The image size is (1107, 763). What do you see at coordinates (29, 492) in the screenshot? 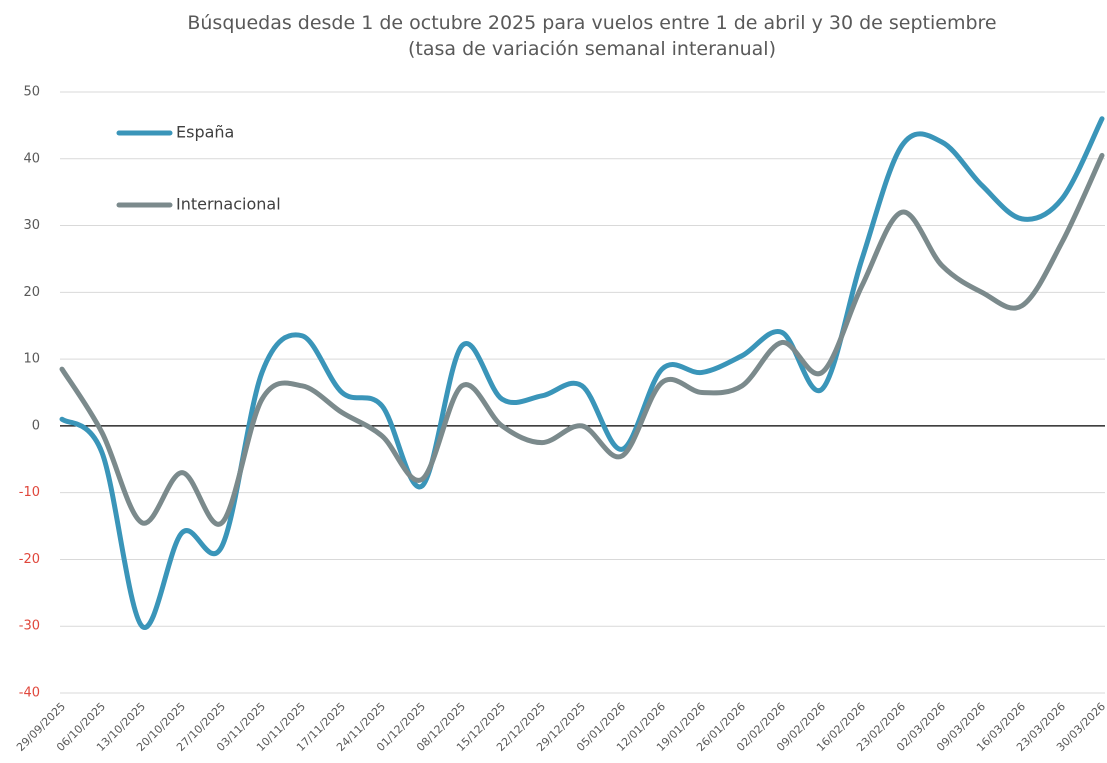
I see `y-tick-label: -10` at bounding box center [29, 492].